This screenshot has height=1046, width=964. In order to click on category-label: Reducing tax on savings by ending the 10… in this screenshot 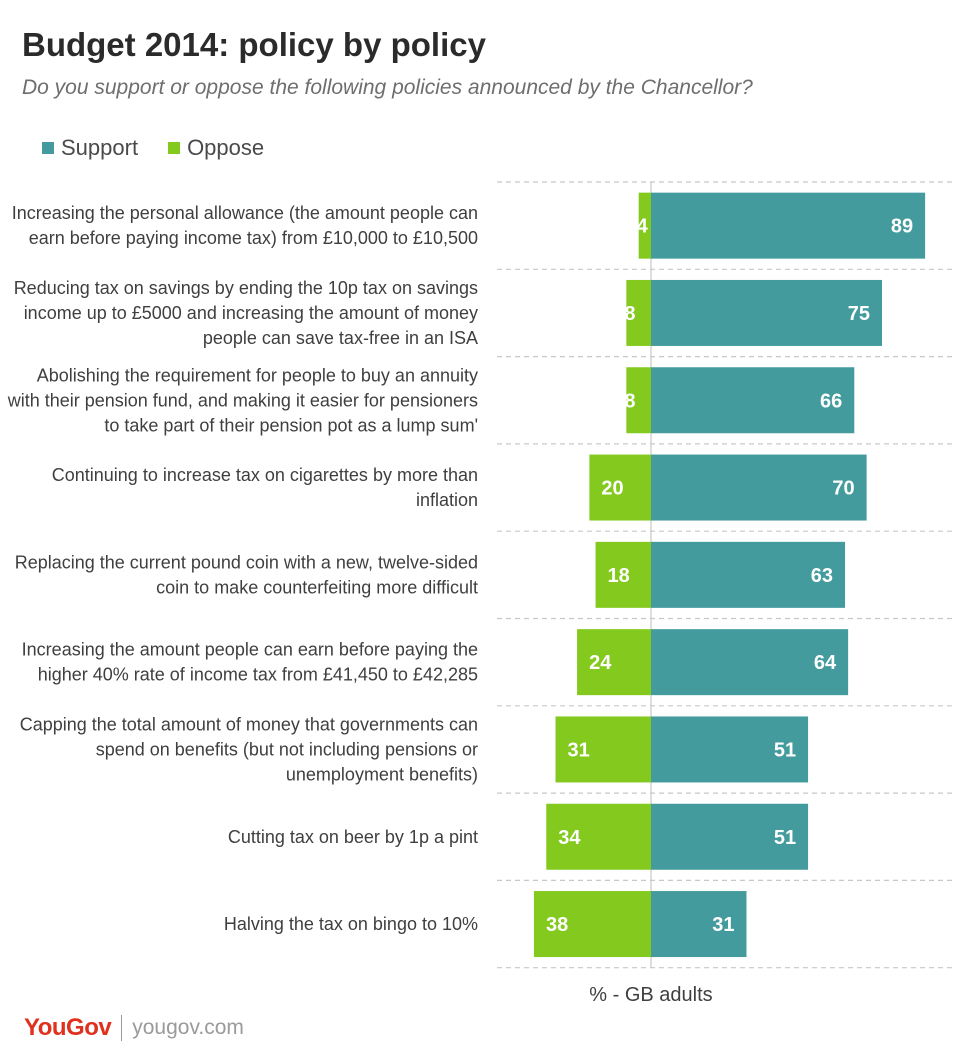, I will do `click(246, 313)`.